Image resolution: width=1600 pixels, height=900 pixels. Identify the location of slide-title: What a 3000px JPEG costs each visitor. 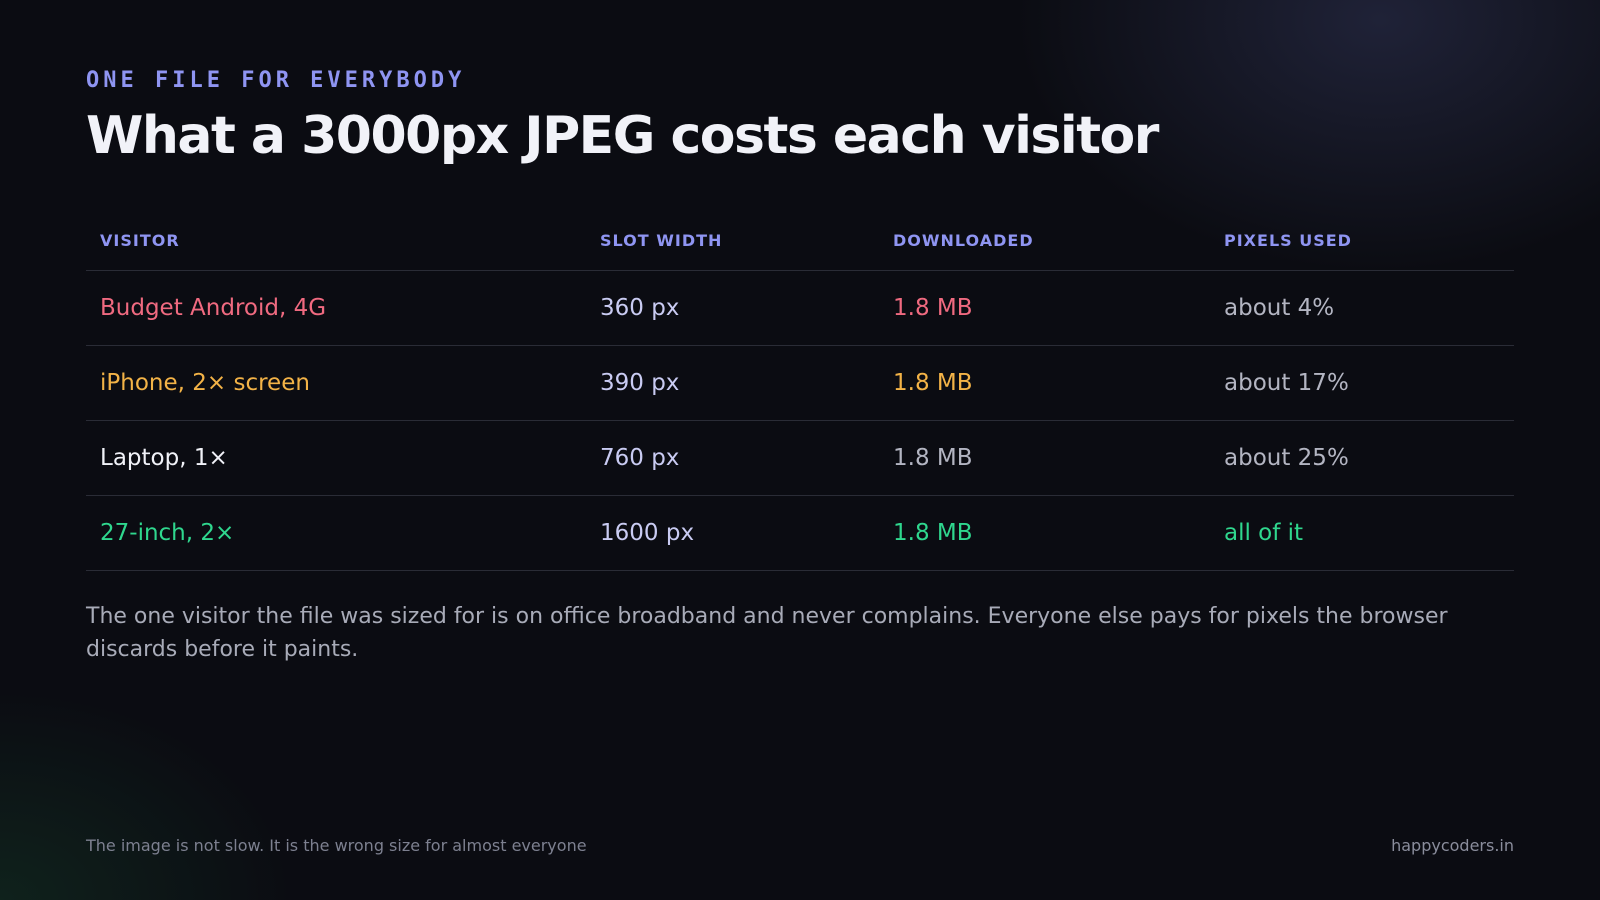
(622, 136).